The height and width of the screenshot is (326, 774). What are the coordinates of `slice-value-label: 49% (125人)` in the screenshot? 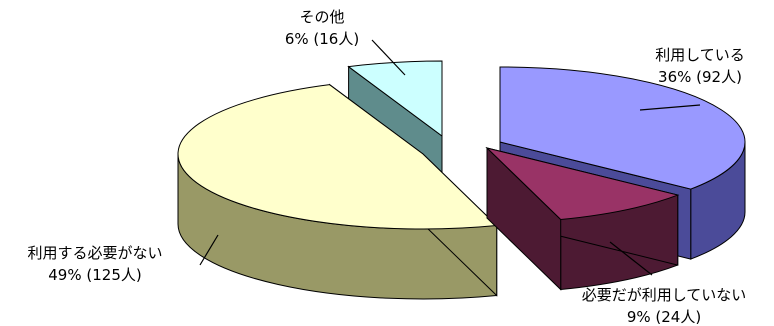 It's located at (94, 275).